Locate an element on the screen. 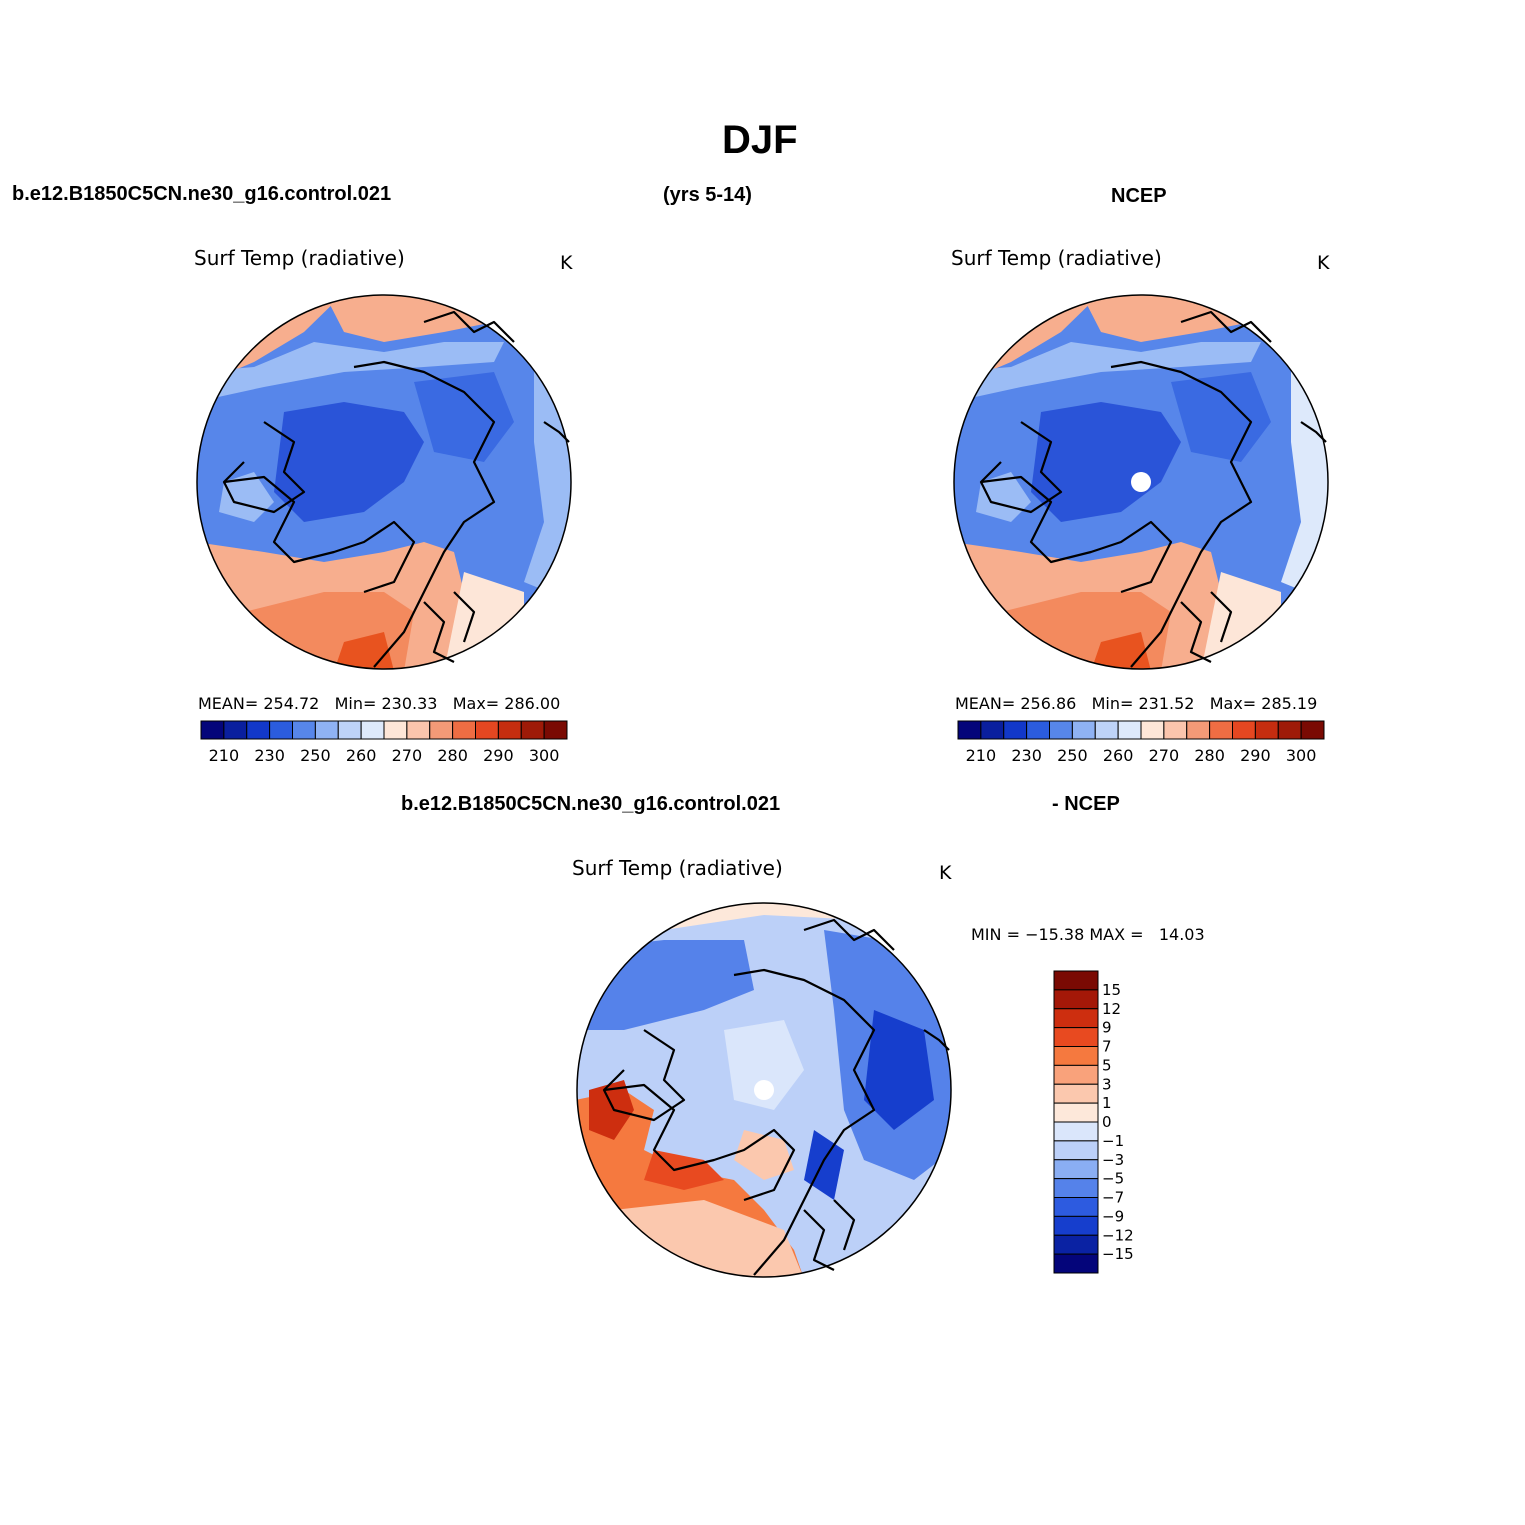 The image size is (1525, 1525). model-colorbar-tick-label: 300 is located at coordinates (544, 755).